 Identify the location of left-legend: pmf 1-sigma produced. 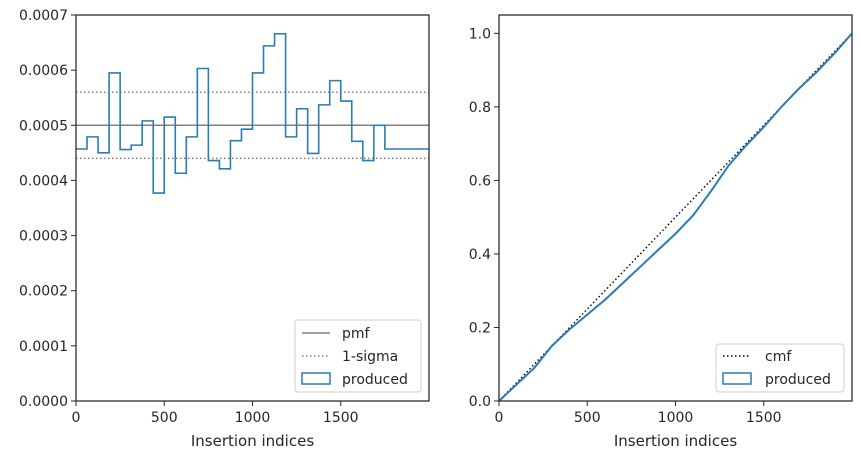
(358, 356).